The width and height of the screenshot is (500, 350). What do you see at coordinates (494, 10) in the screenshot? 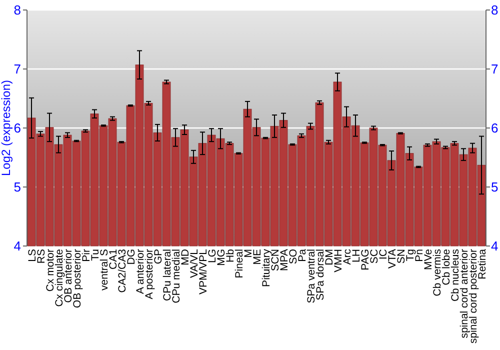
I see `y2-tick-label: 8` at bounding box center [494, 10].